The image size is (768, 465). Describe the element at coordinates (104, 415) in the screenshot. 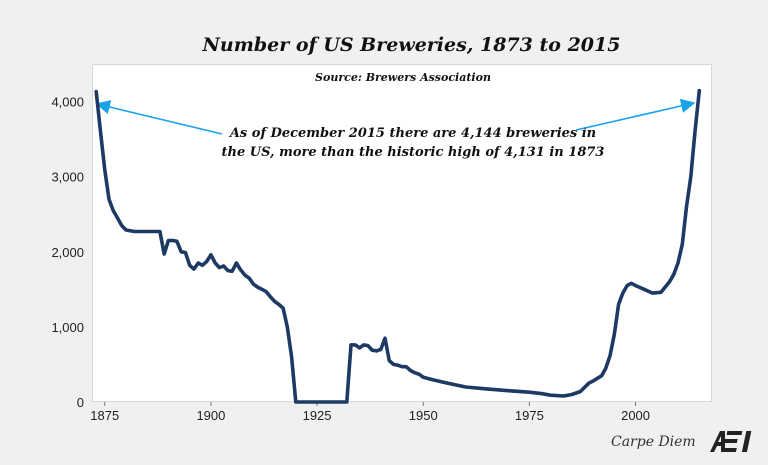

I see `x-tick-label: 1875` at that location.